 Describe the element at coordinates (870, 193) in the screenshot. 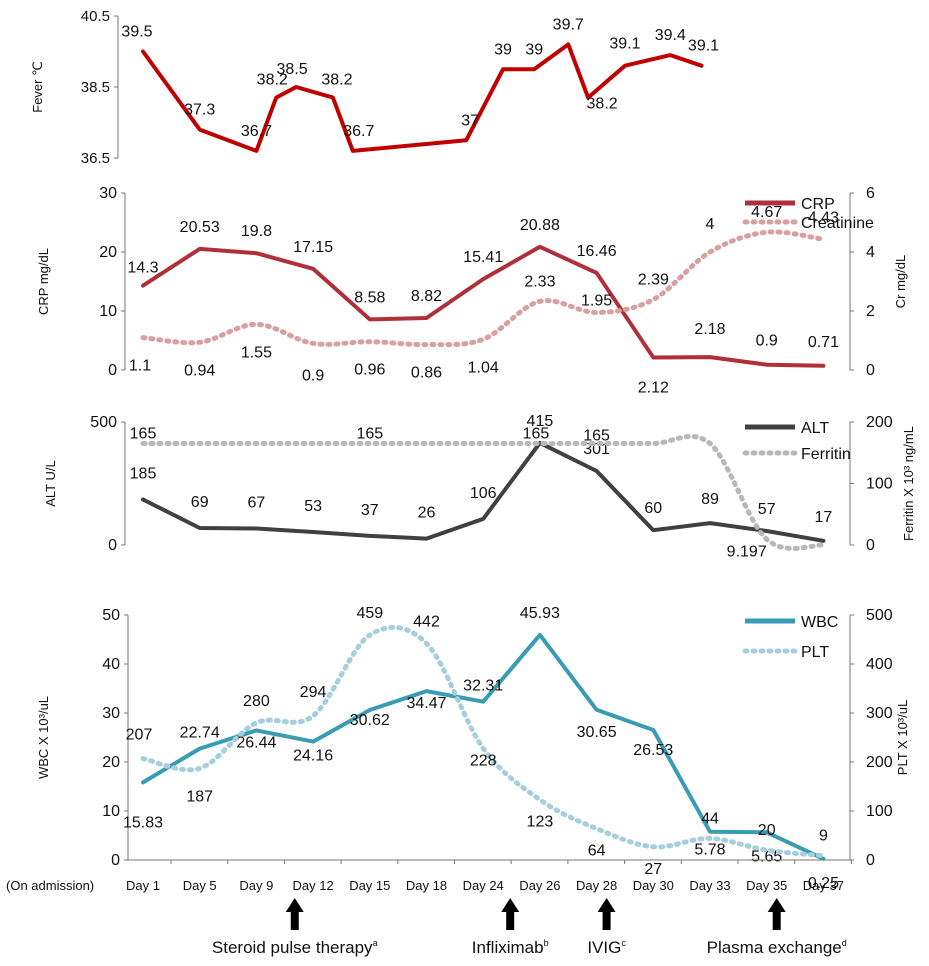

I see `crp-right-tick-label: 6` at that location.